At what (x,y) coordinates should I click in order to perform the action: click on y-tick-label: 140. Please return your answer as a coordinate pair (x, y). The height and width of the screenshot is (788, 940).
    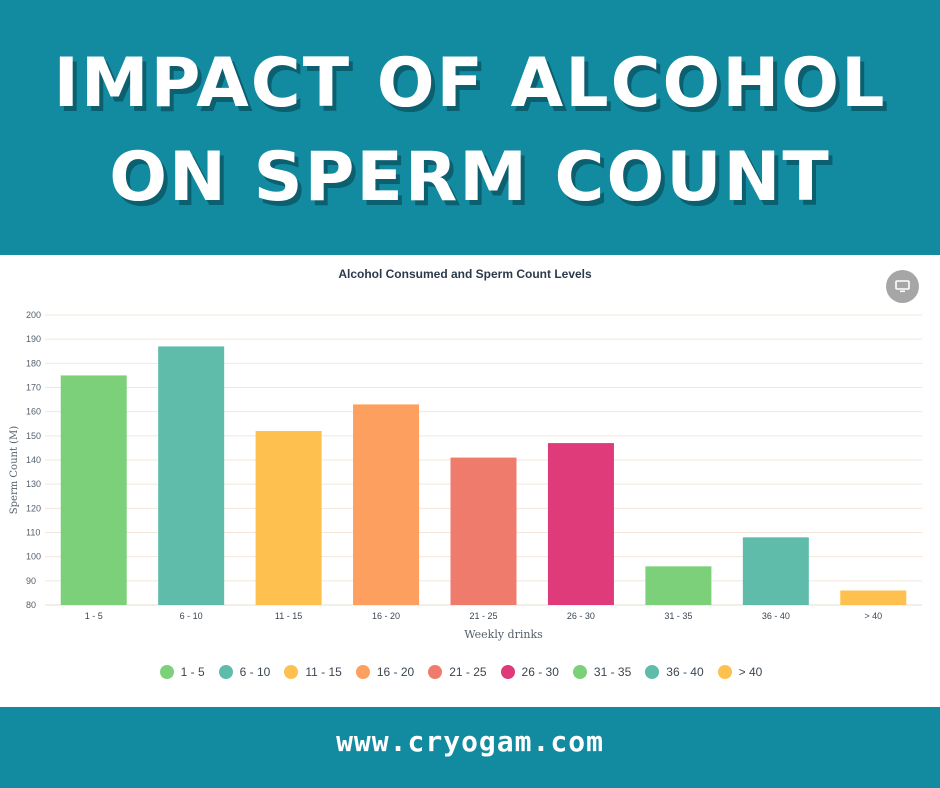
    Looking at the image, I should click on (33, 460).